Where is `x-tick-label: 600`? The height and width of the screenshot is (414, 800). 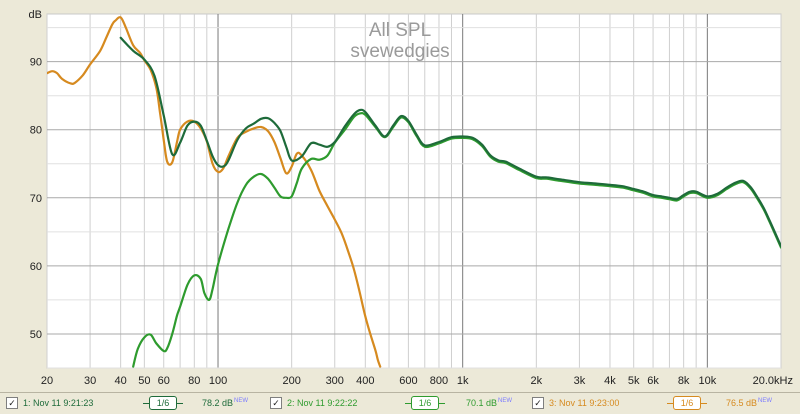
x-tick-label: 600 is located at coordinates (408, 381).